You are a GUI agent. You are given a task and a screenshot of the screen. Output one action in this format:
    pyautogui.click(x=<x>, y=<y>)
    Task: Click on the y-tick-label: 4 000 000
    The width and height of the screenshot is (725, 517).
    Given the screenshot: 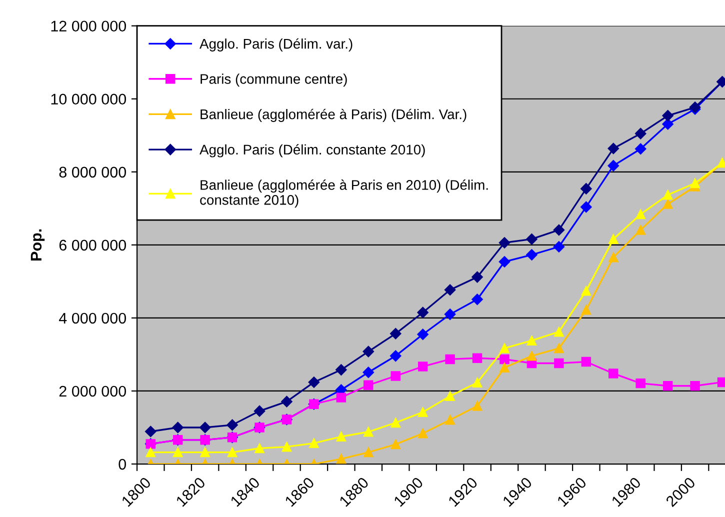 What is the action you would take?
    pyautogui.click(x=92, y=318)
    